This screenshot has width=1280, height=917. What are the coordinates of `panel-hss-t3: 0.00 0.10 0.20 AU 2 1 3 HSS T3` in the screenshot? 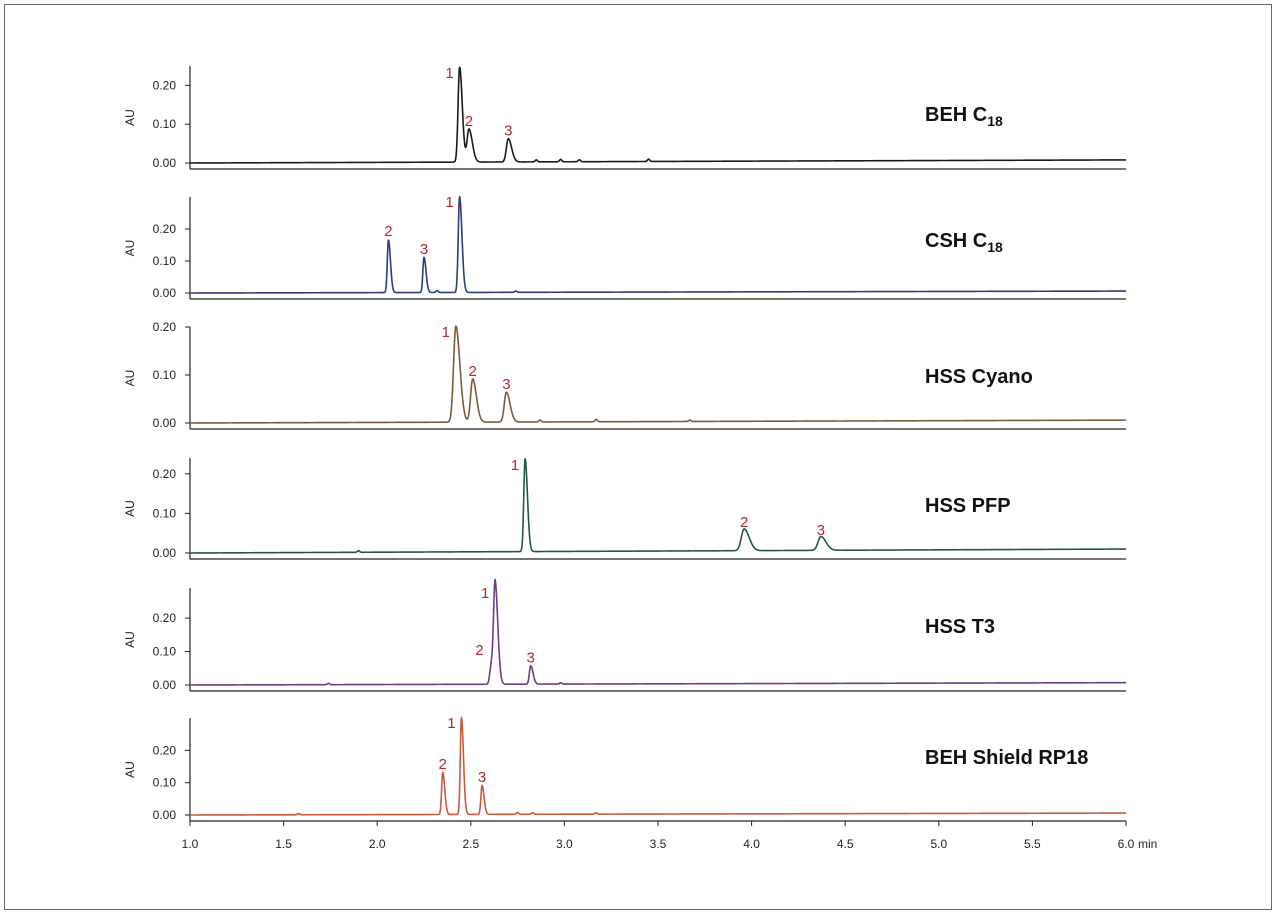 It's located at (625, 635).